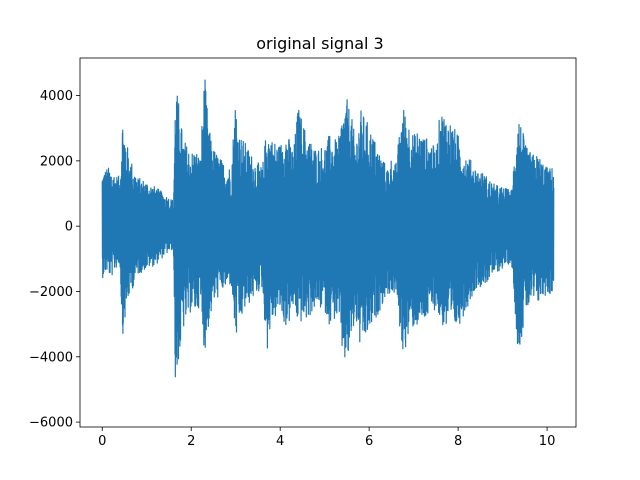  What do you see at coordinates (369, 441) in the screenshot?
I see `x-tick-label: 6` at bounding box center [369, 441].